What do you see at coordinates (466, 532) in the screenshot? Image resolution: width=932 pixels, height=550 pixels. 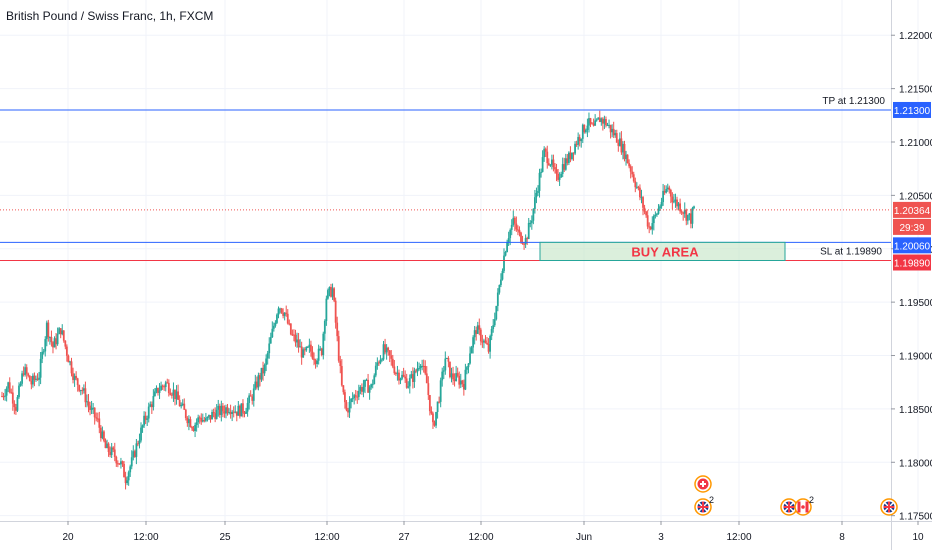 I see `time-axis: 20 12:00 25 12:00 27 12:00 Jun 3 12:00 8 10` at bounding box center [466, 532].